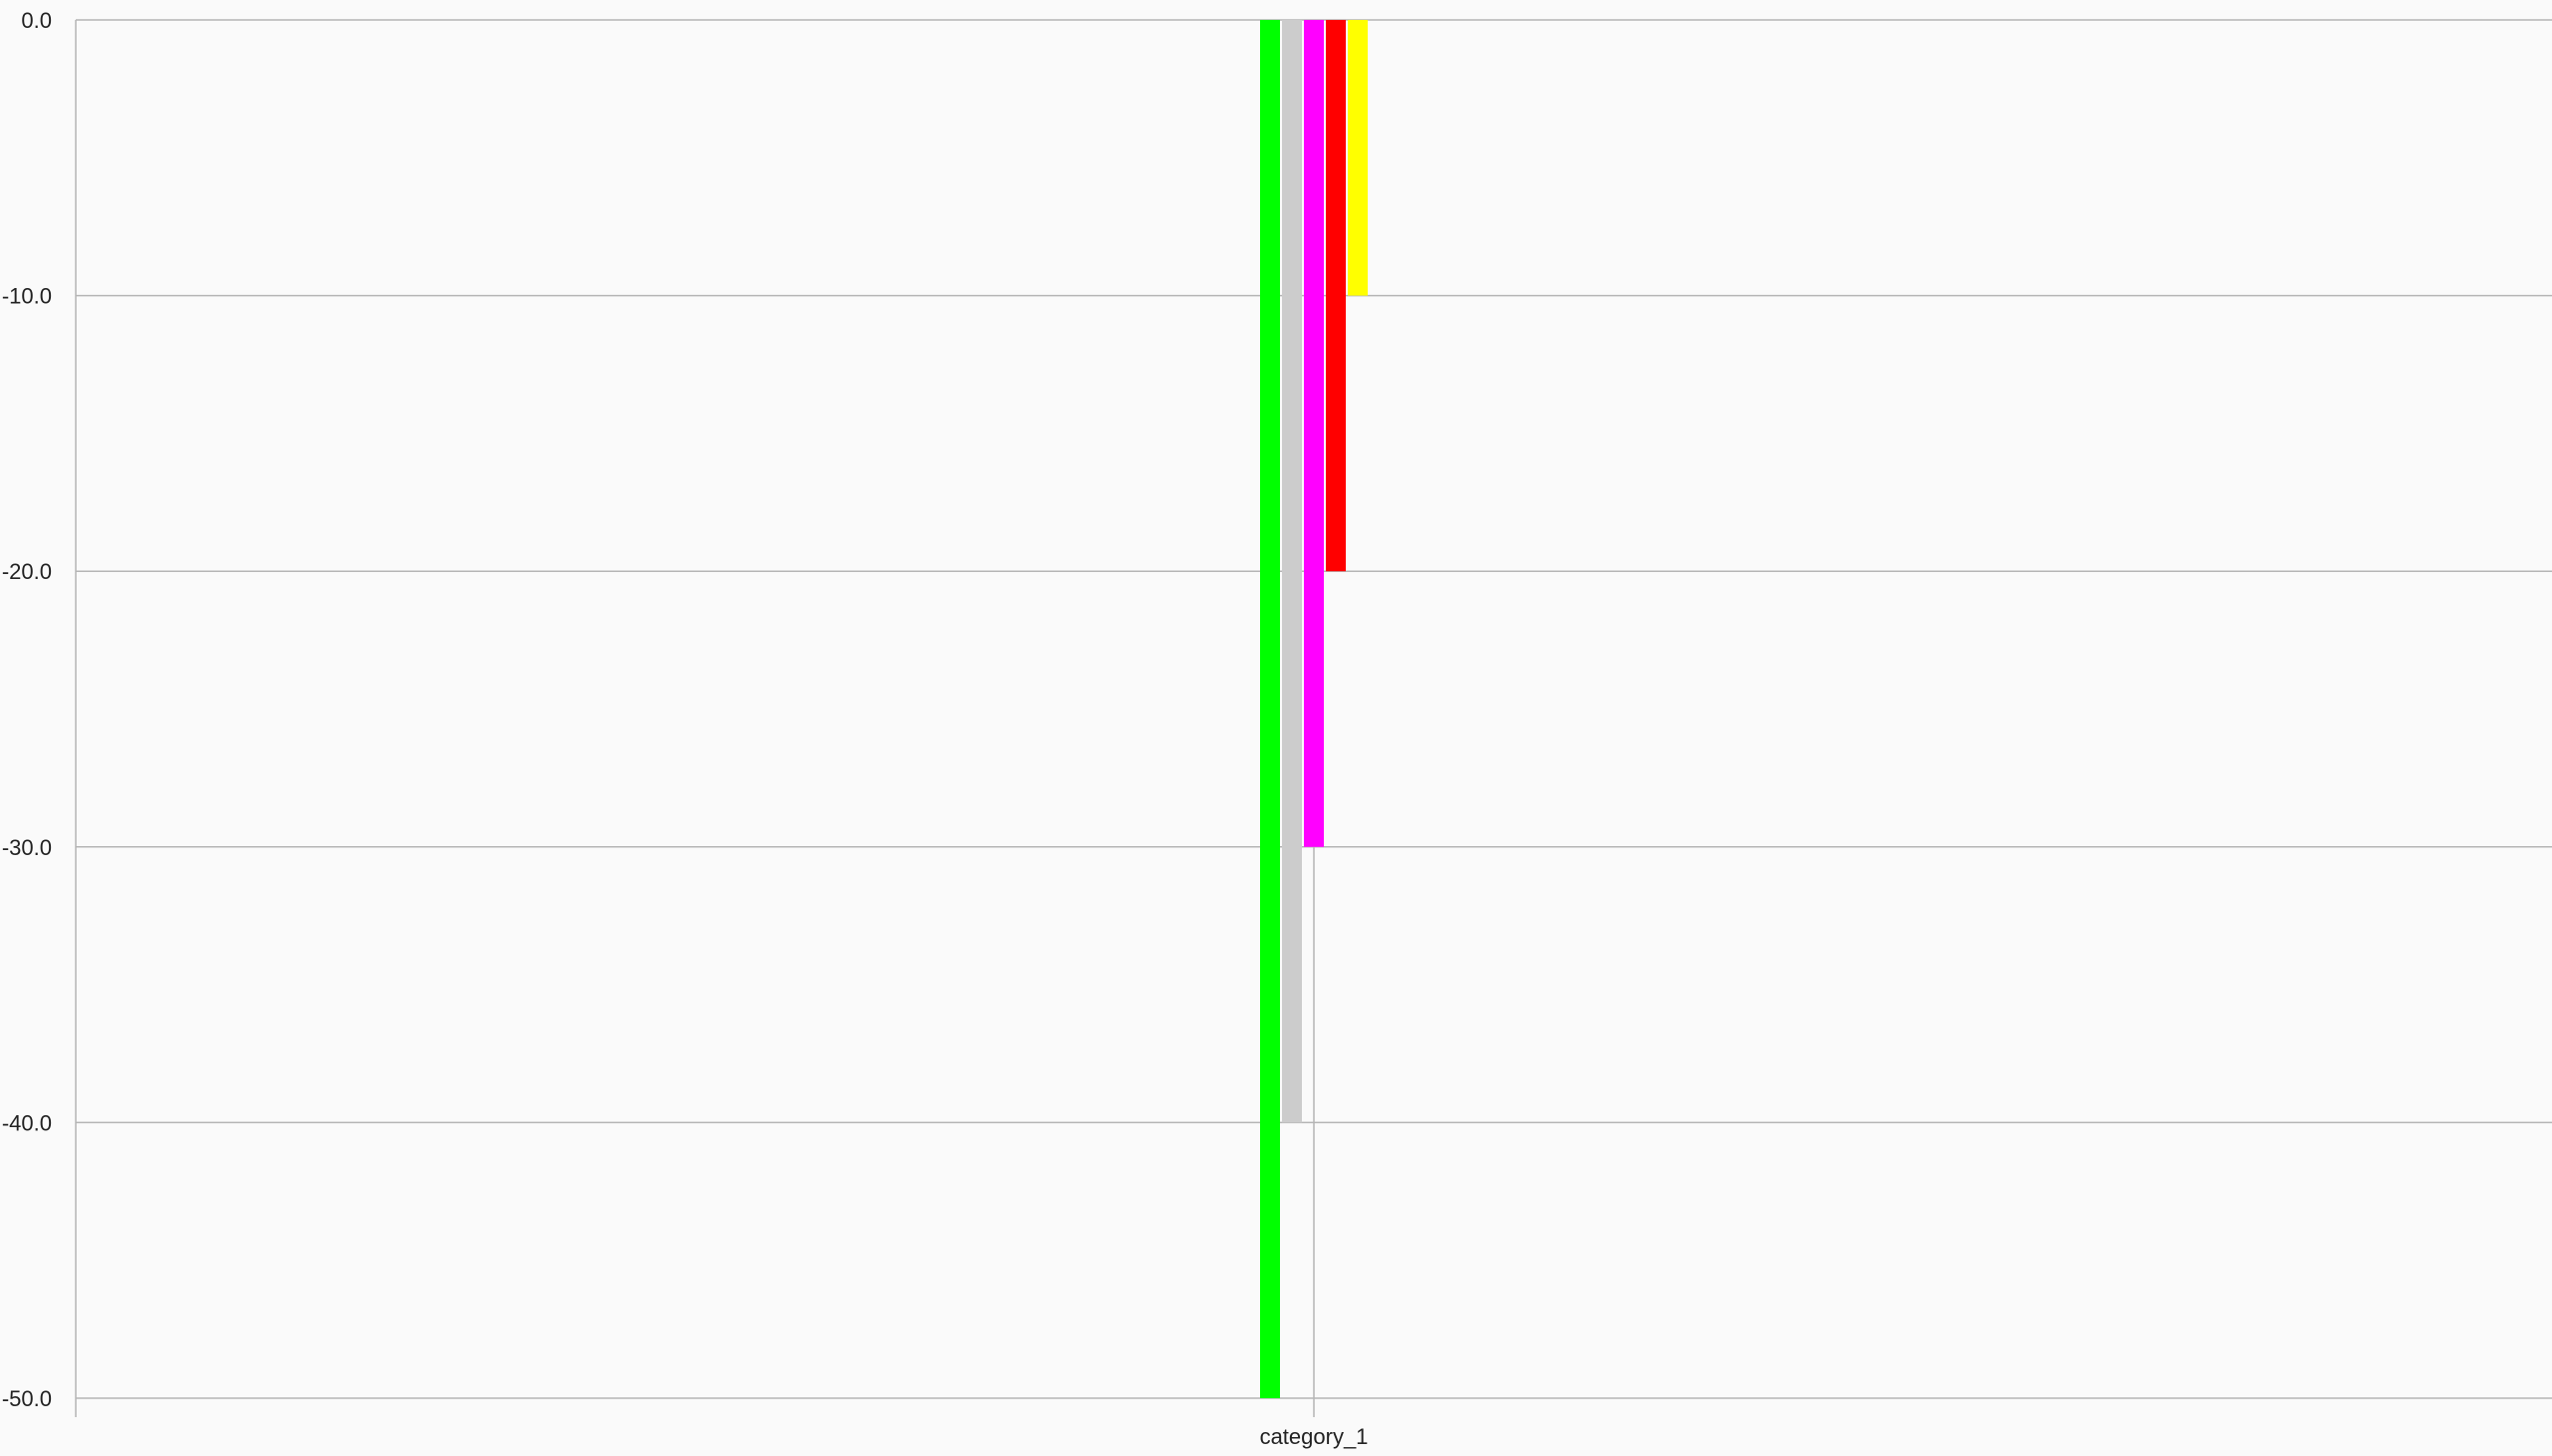 The height and width of the screenshot is (1456, 2552). Describe the element at coordinates (36, 20) in the screenshot. I see `y-tick-label: 0.0` at that location.